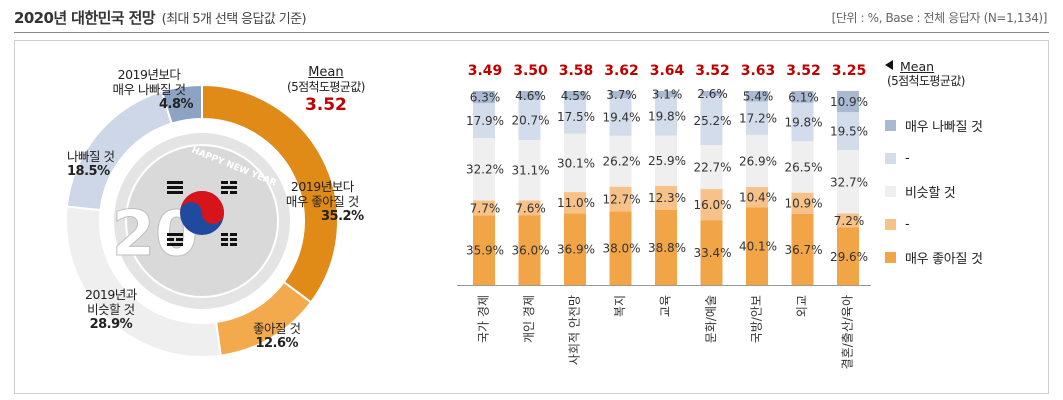 This screenshot has height=400, width=1063. Describe the element at coordinates (965, 158) in the screenshot. I see `legend-item: -` at that location.